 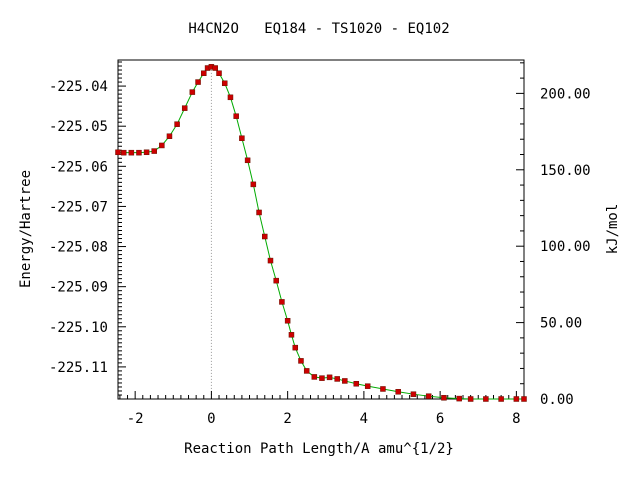 I want to click on x-tick-label: 6, so click(x=440, y=419).